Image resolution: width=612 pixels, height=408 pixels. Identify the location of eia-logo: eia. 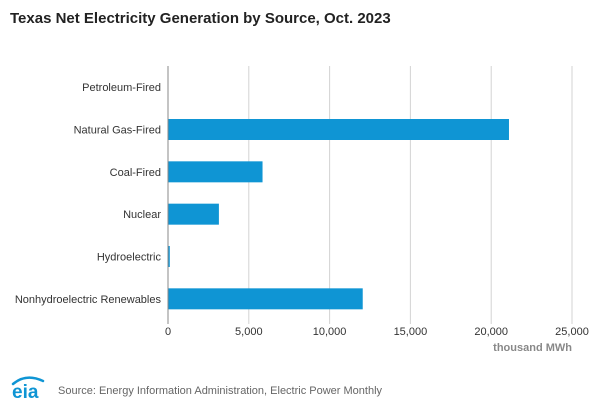
(28, 389).